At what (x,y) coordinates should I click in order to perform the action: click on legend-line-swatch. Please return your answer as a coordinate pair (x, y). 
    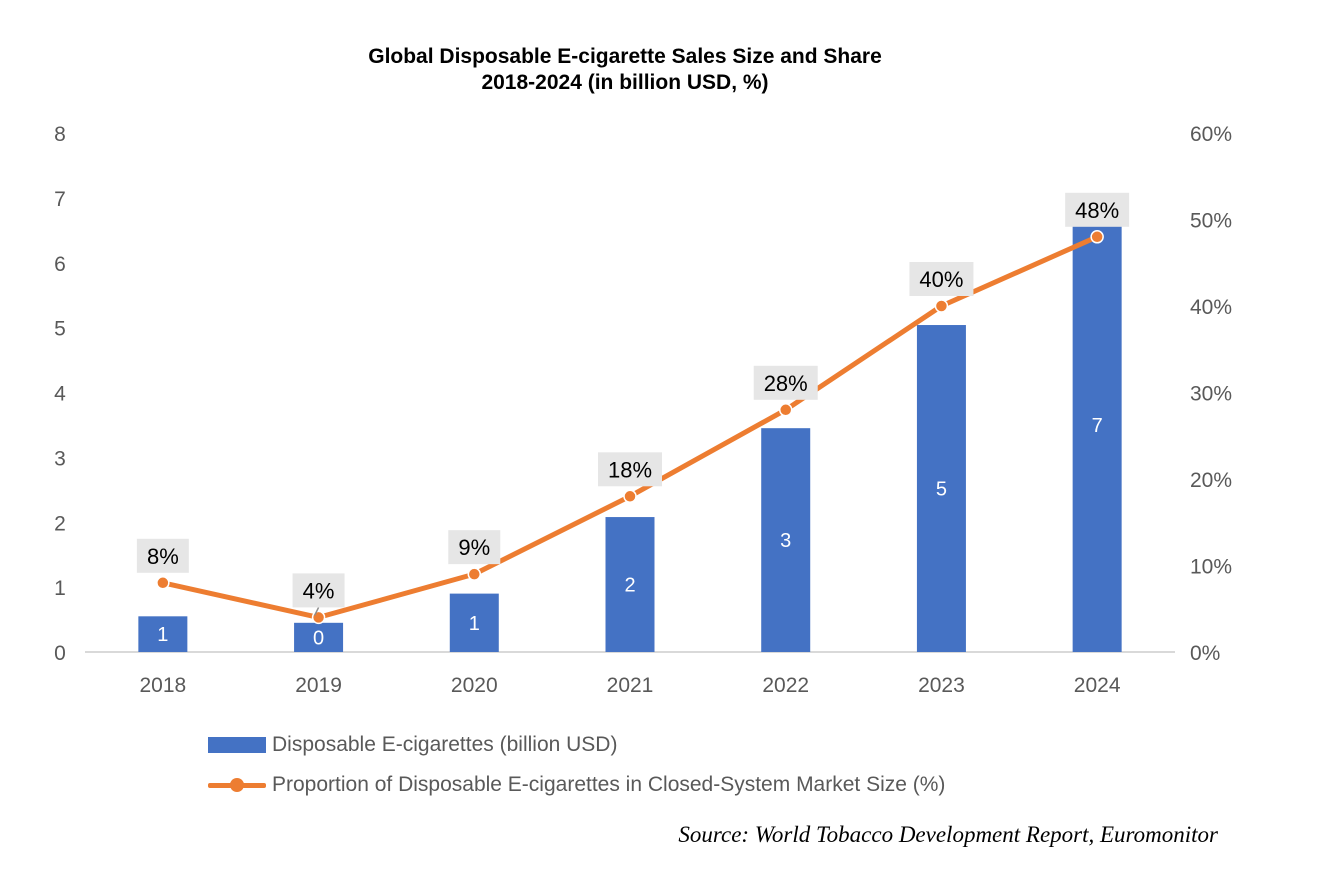
    Looking at the image, I should click on (237, 785).